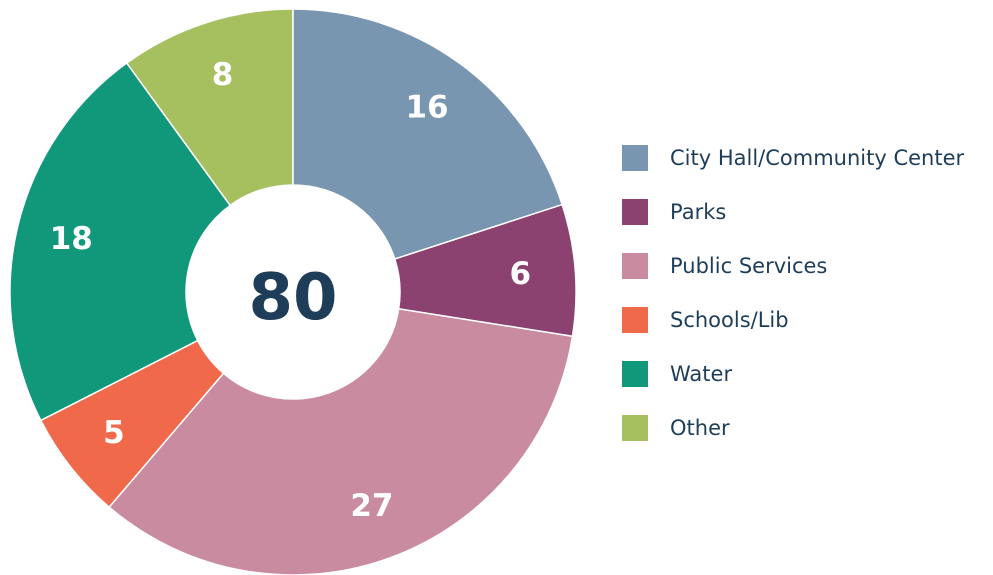 The height and width of the screenshot is (575, 993). What do you see at coordinates (71, 239) in the screenshot?
I see `slice-label: 18` at bounding box center [71, 239].